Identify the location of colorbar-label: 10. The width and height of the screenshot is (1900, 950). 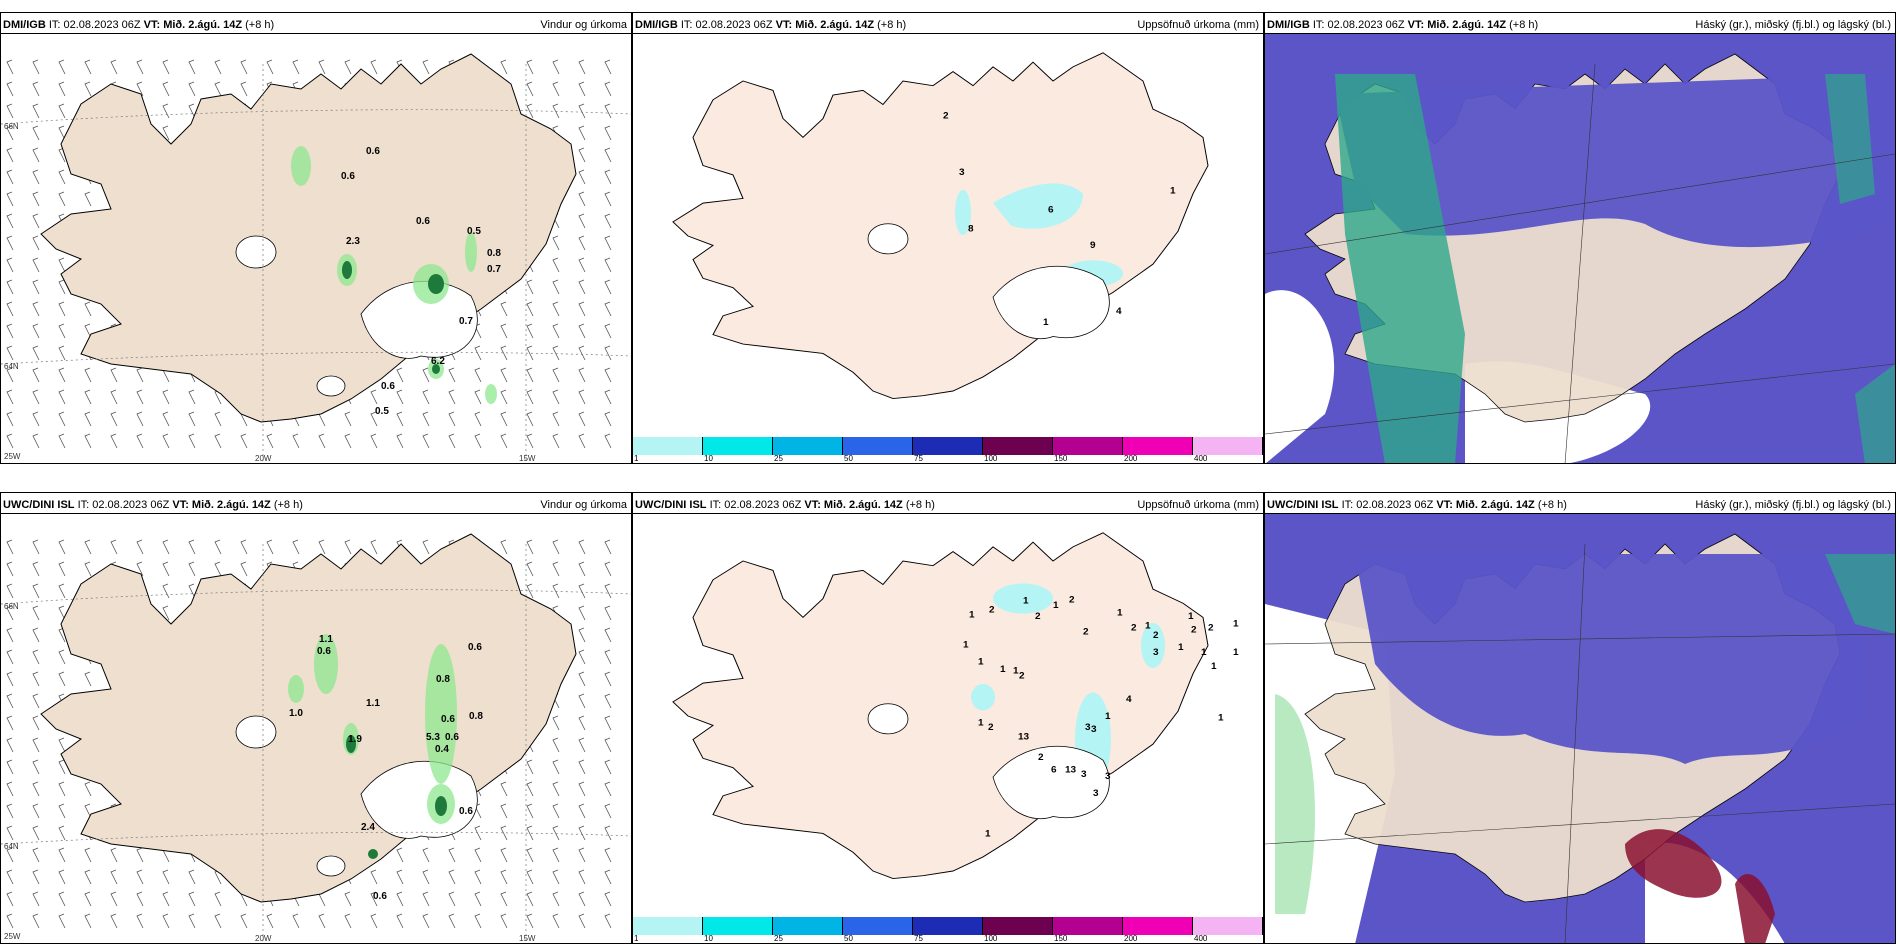
(708, 458).